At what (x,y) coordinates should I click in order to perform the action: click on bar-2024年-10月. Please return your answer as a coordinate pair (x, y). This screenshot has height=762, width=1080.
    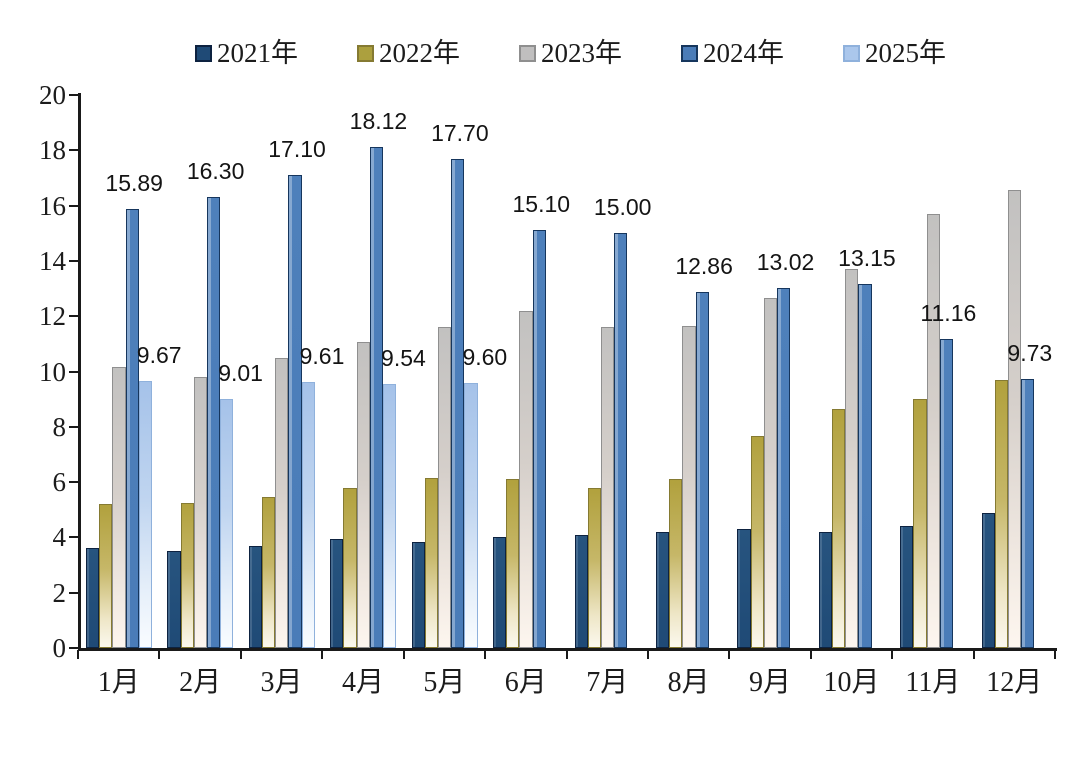
    Looking at the image, I should click on (865, 466).